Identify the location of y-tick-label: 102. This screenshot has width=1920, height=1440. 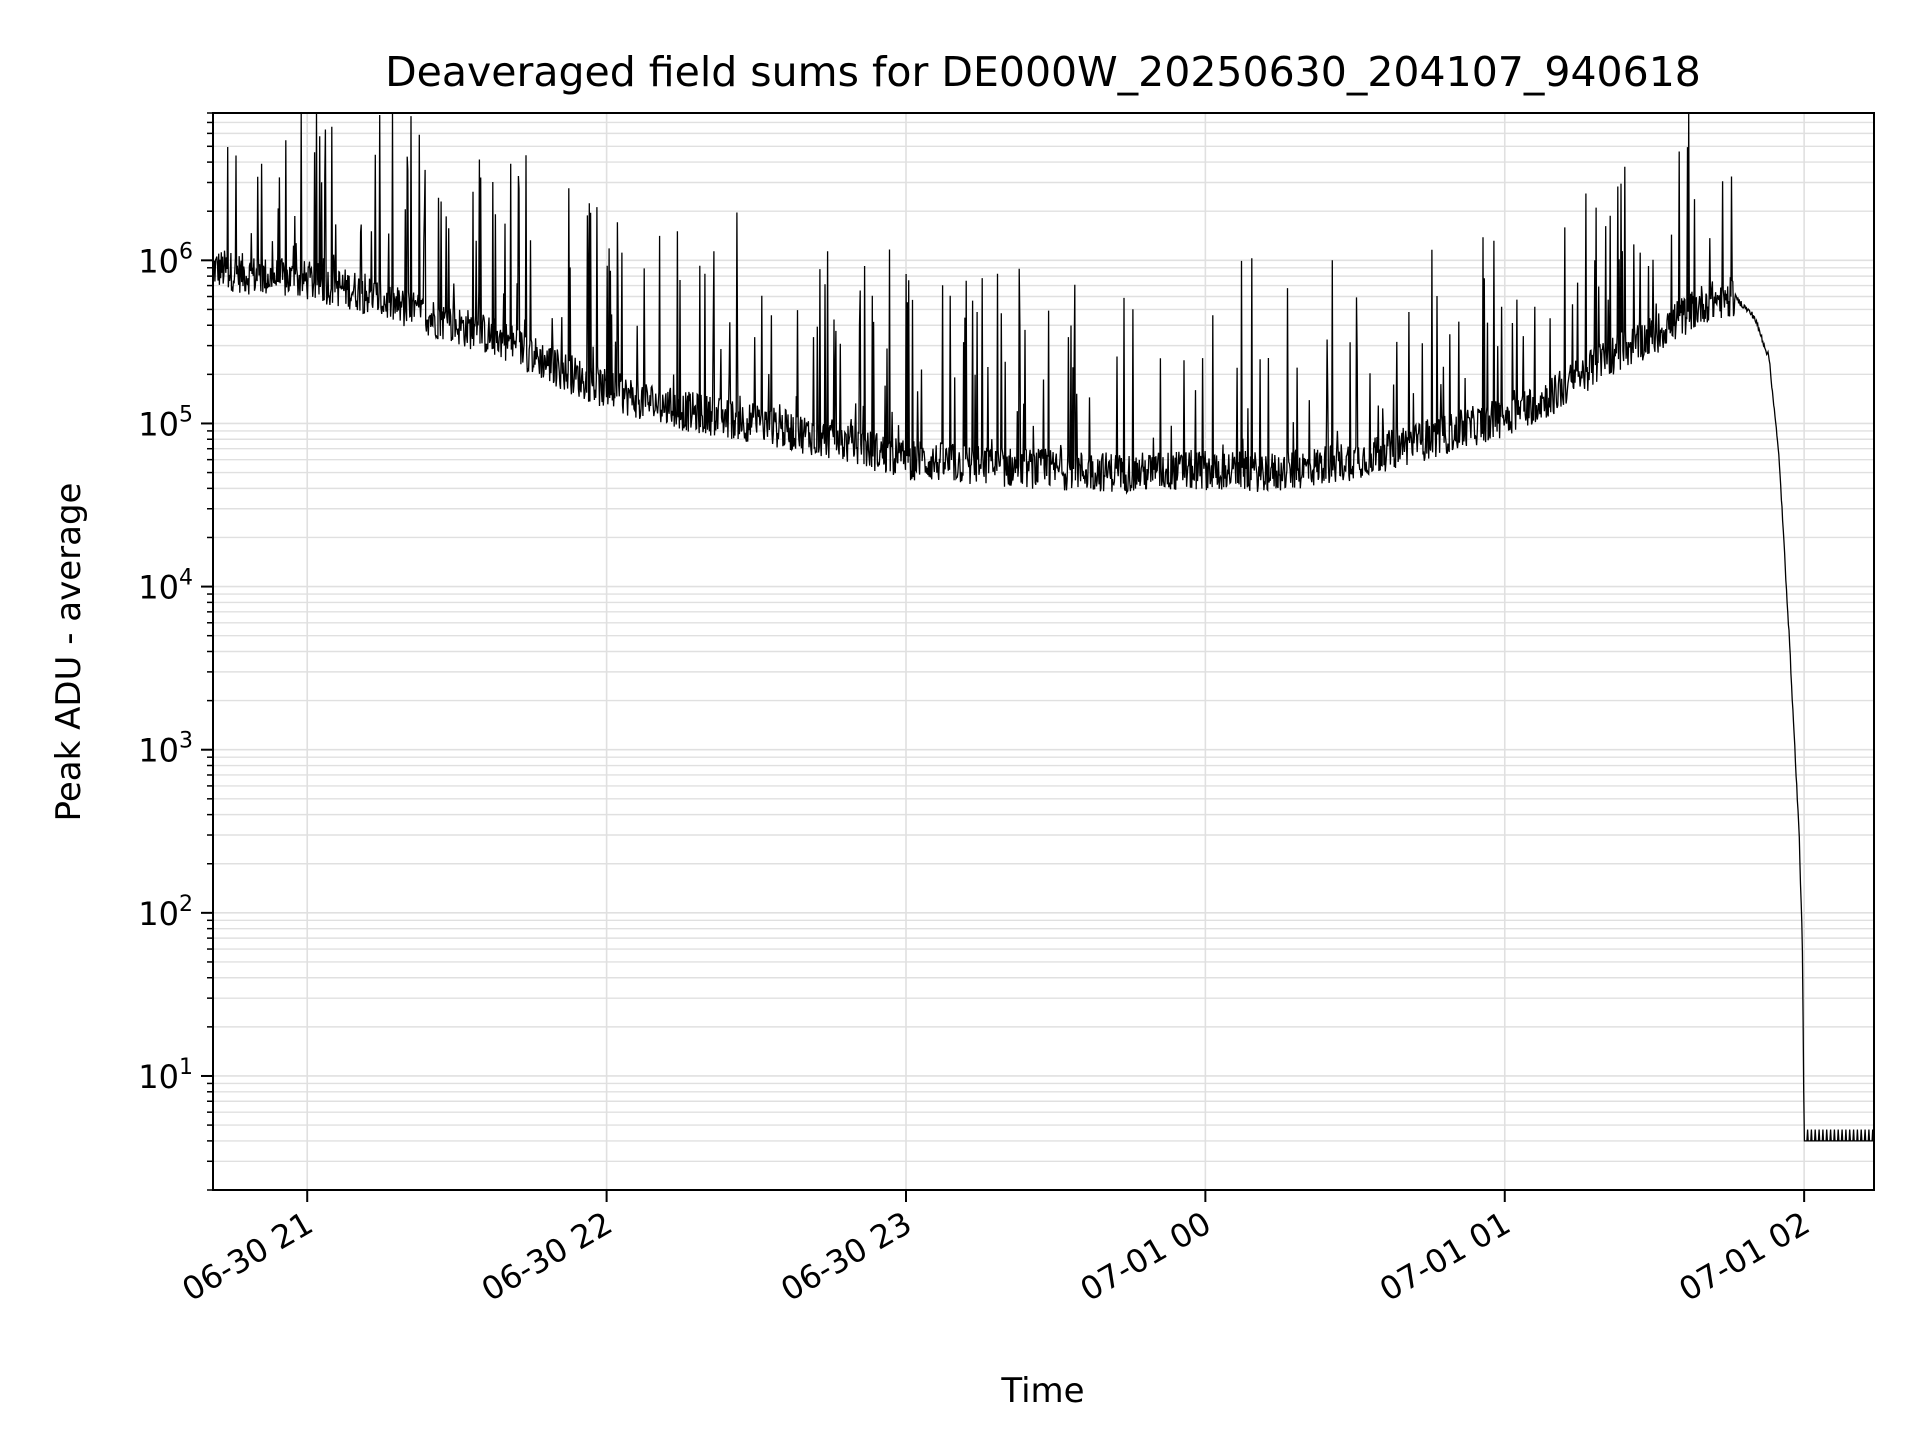
(165, 912).